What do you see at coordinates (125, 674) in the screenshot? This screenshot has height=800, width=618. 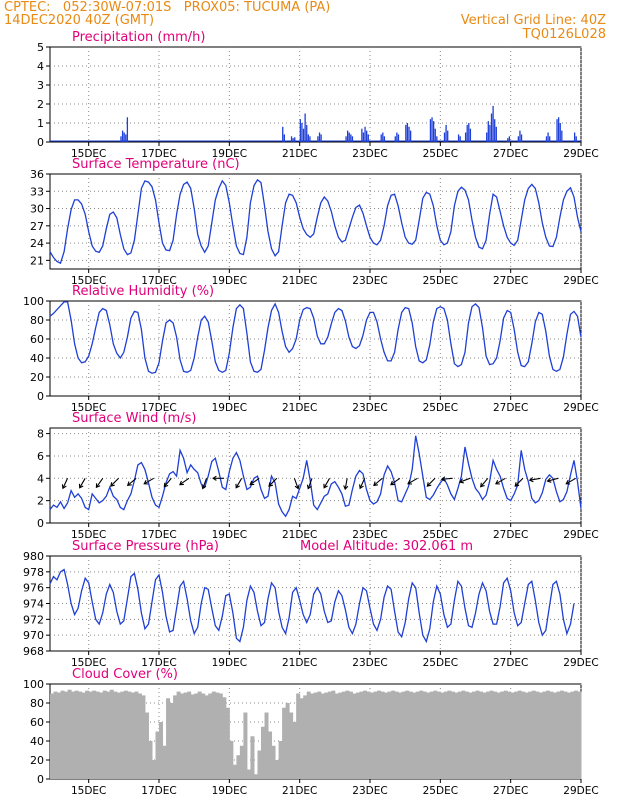 I see `panel-title: Cloud Cover (%)` at bounding box center [125, 674].